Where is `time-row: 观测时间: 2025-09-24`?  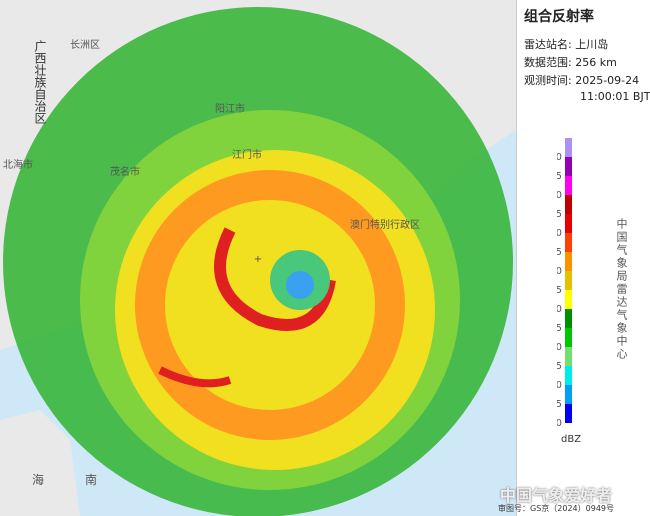 time-row: 观测时间: 2025-09-24 is located at coordinates (587, 80).